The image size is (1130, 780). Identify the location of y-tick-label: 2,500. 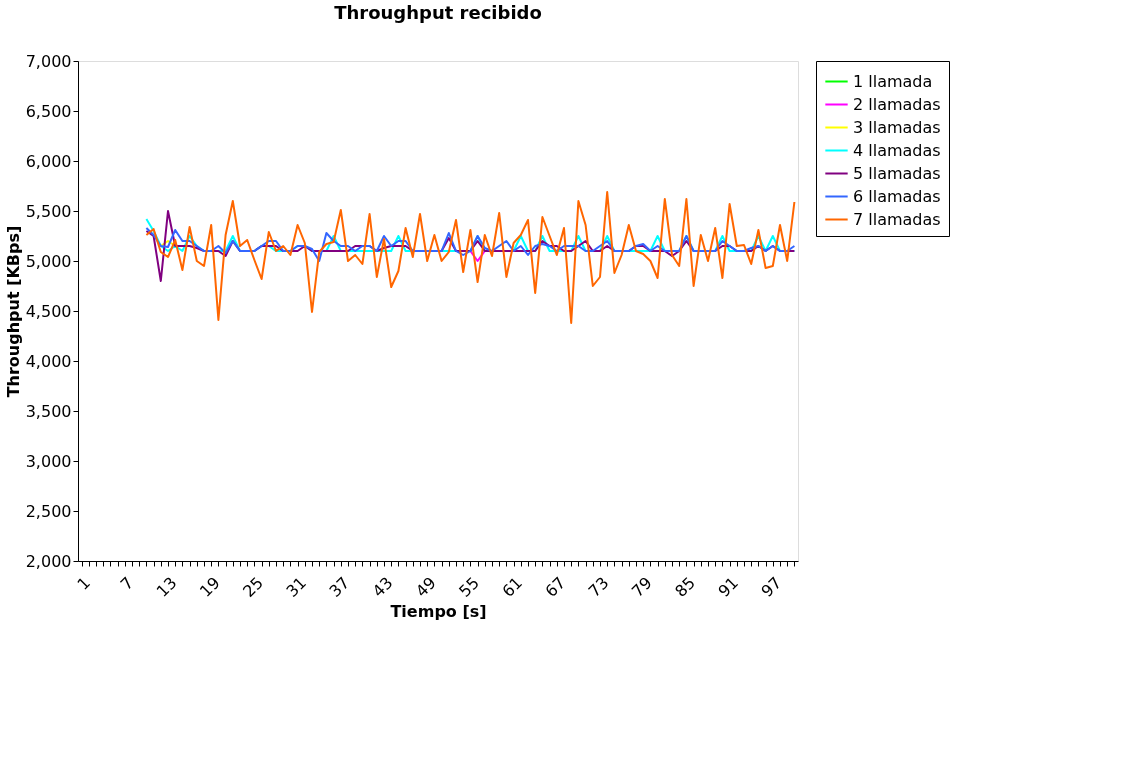
(48, 511).